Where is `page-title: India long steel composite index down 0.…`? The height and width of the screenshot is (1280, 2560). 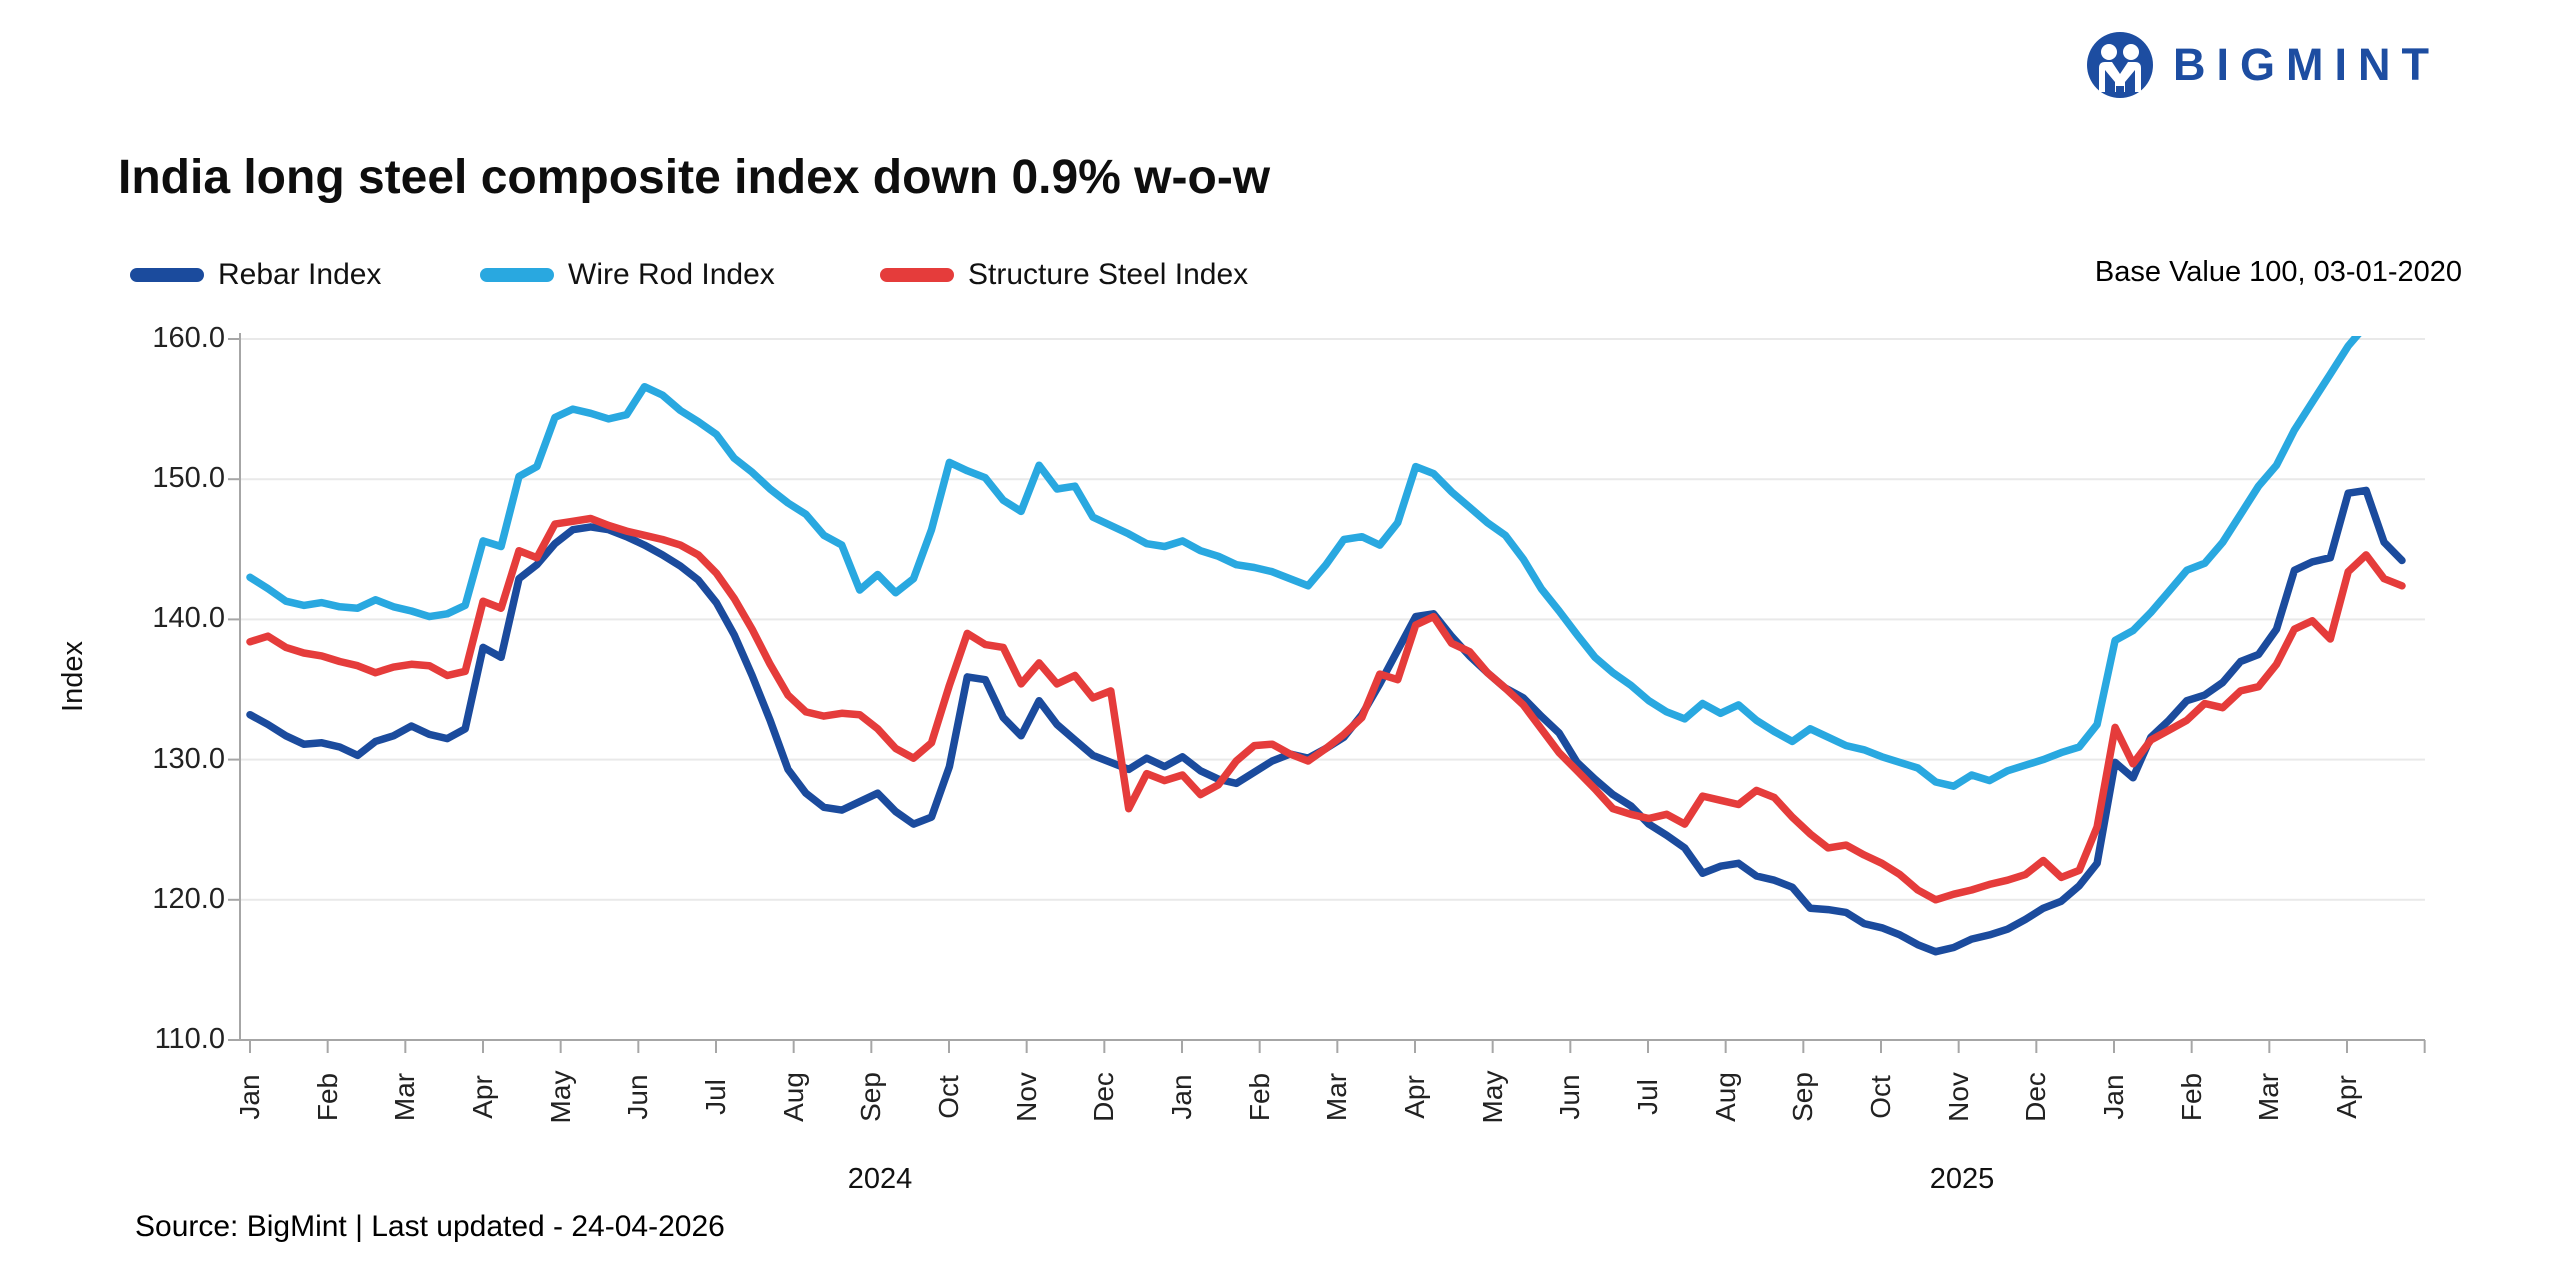
page-title: India long steel composite index down 0.… is located at coordinates (694, 177).